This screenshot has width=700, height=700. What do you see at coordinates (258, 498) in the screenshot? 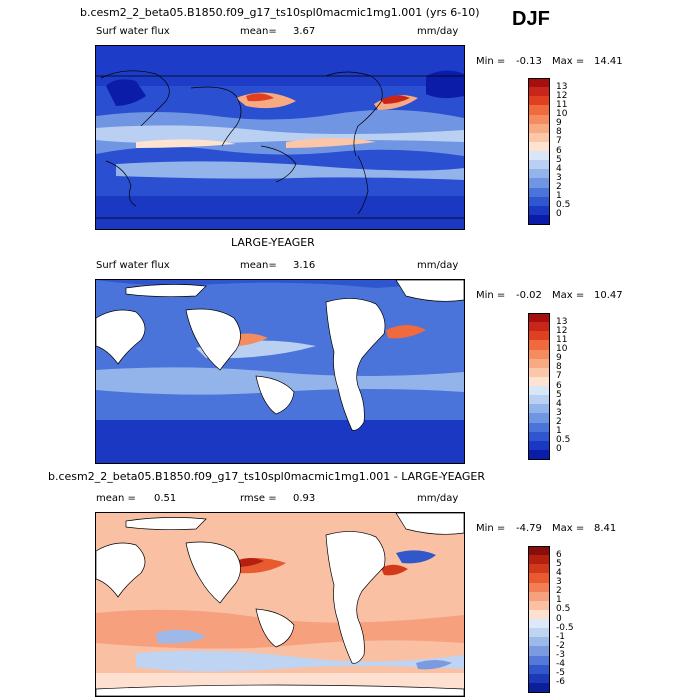
I see `panel-3-rmse-label: rmse =` at bounding box center [258, 498].